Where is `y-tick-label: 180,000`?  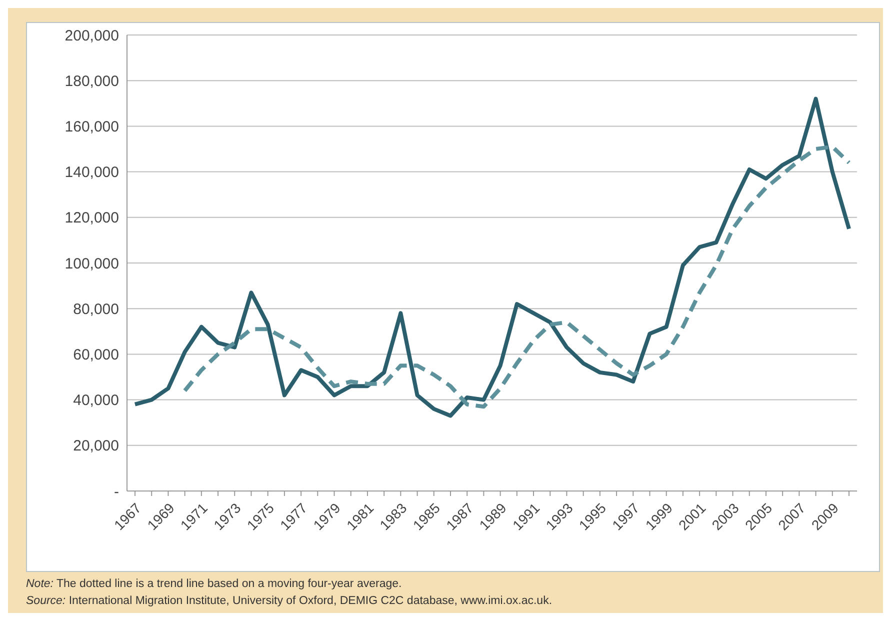 y-tick-label: 180,000 is located at coordinates (91, 81).